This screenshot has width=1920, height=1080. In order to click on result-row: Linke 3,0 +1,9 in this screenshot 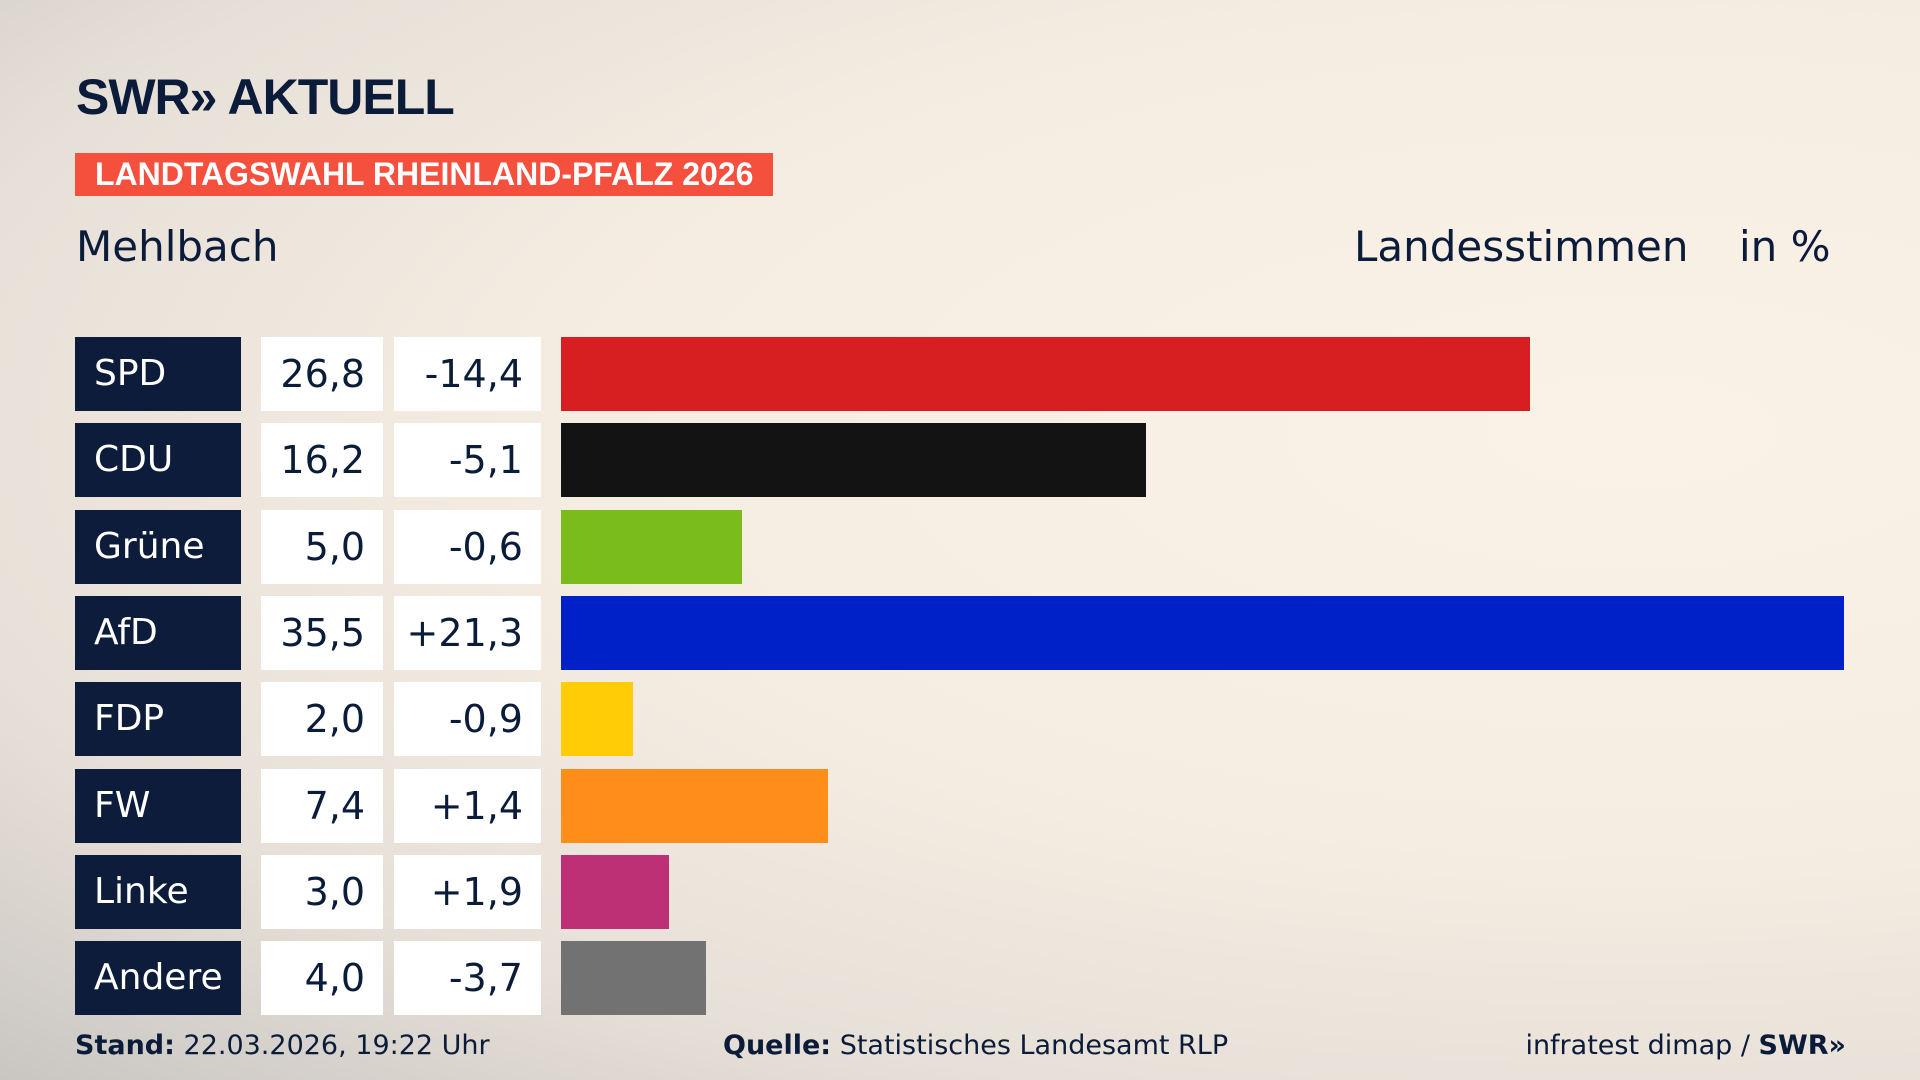, I will do `click(975, 891)`.